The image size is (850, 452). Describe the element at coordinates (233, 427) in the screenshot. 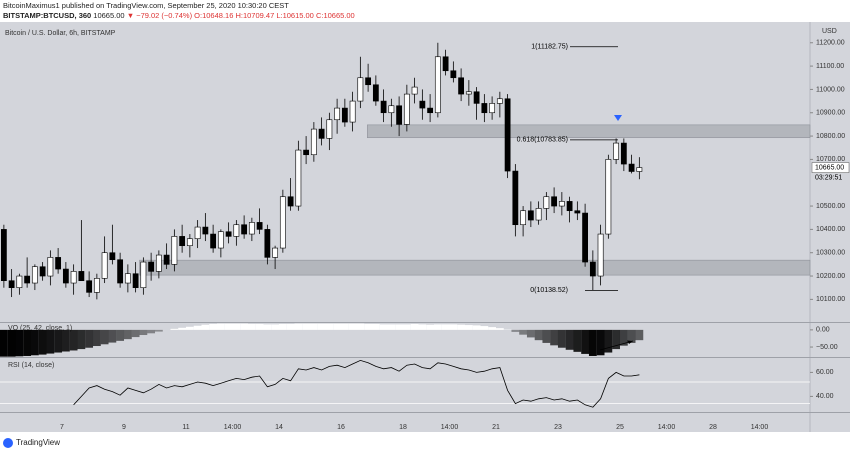

I see `x-tick-label: 14:00` at that location.